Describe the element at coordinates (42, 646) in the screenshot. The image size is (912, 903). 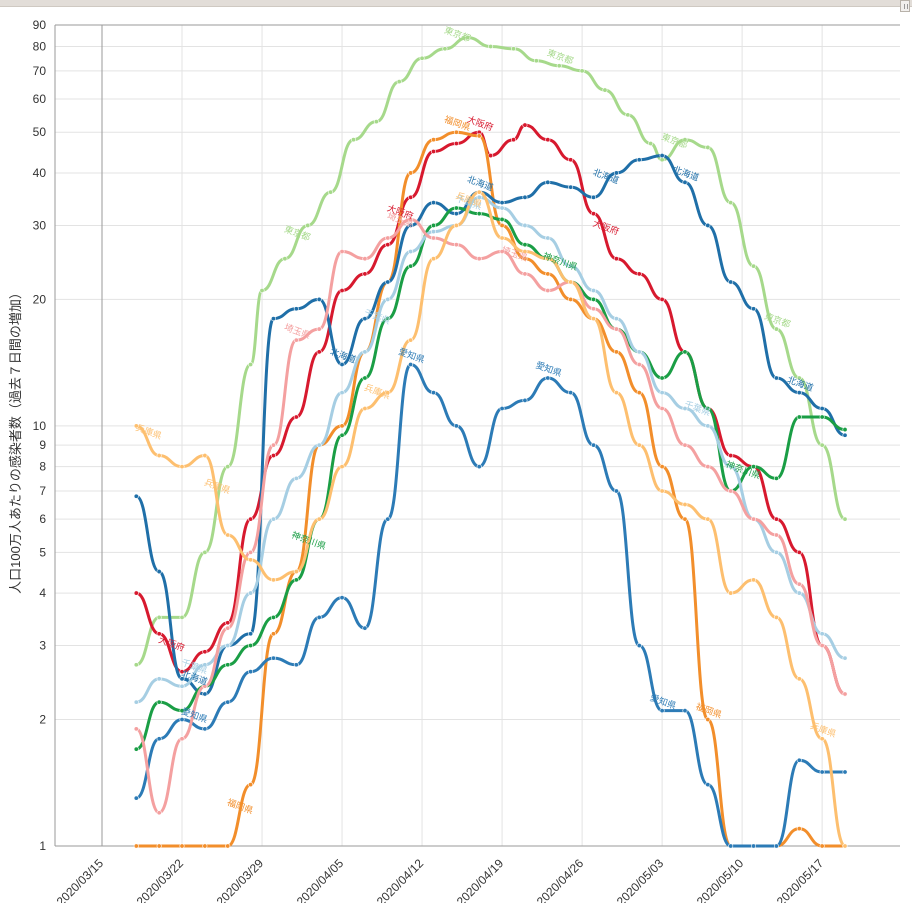
I see `y-tick-label: 3` at that location.